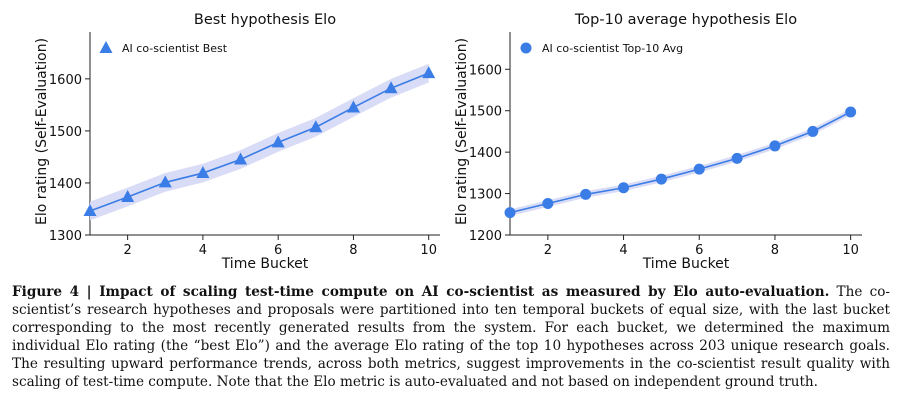  I want to click on legend-label: AI co-scientist Best, so click(175, 48).